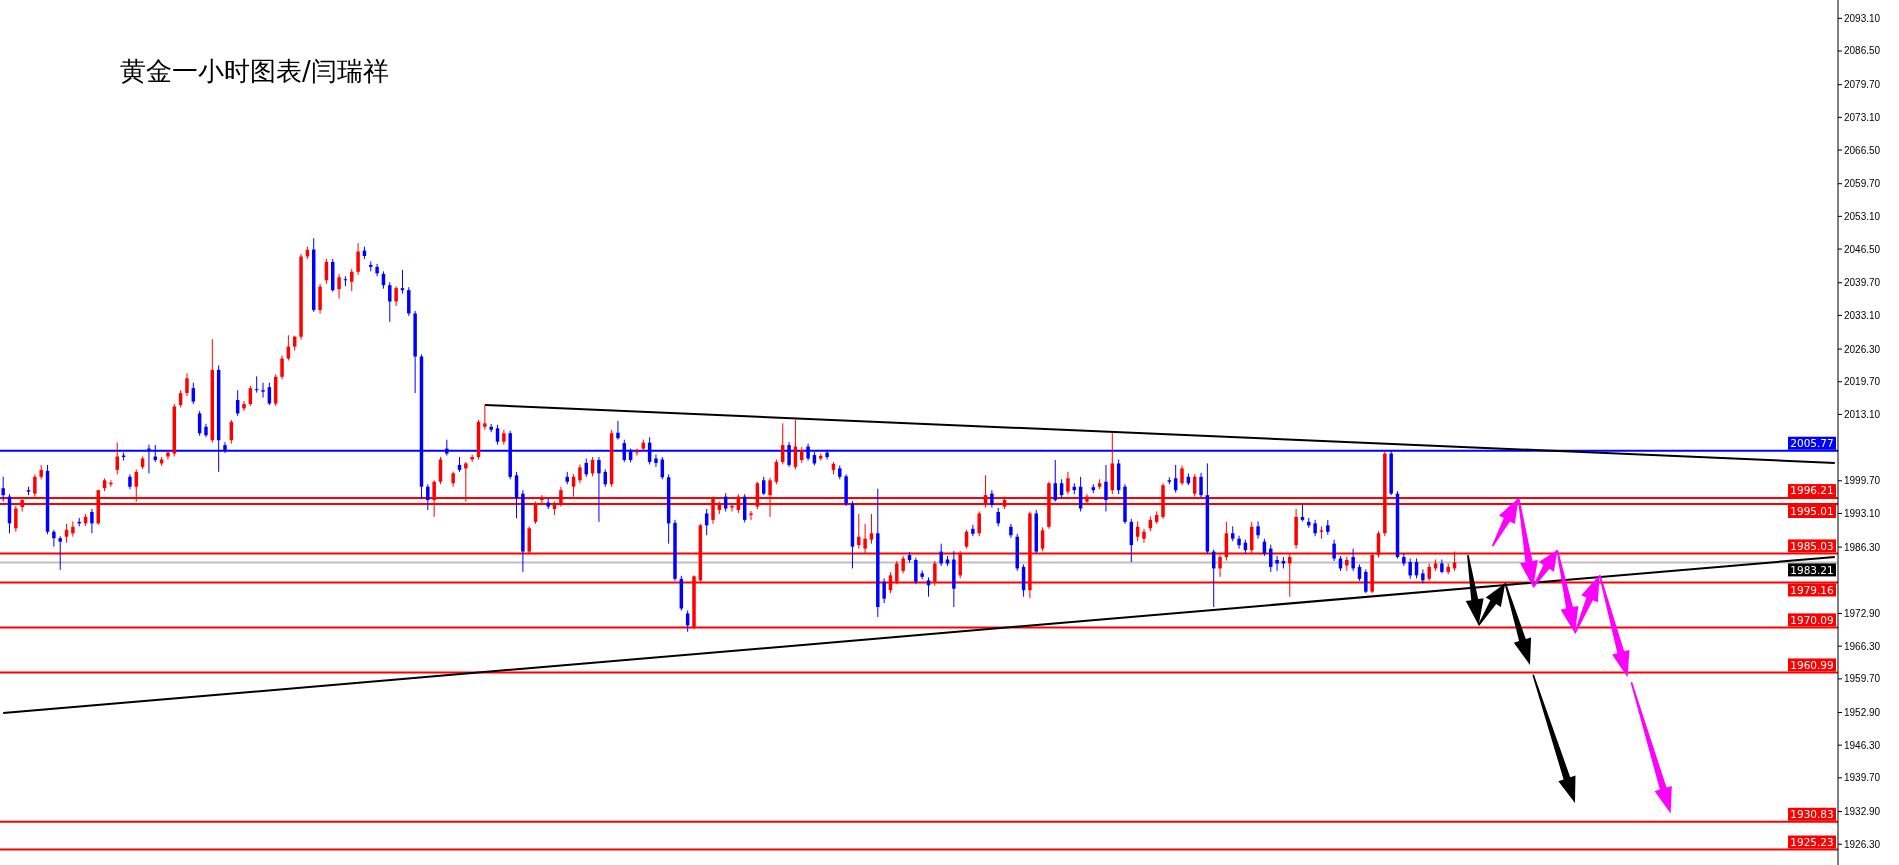 The width and height of the screenshot is (1899, 865). What do you see at coordinates (1862, 216) in the screenshot?
I see `y-tick-label: 2053.10` at bounding box center [1862, 216].